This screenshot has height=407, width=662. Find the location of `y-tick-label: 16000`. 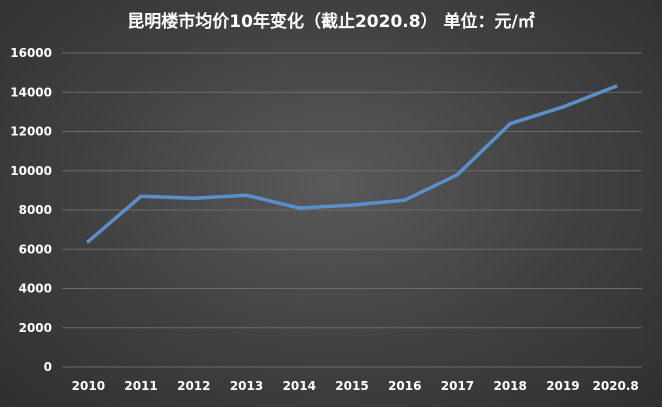

y-tick-label: 16000 is located at coordinates (31, 53).